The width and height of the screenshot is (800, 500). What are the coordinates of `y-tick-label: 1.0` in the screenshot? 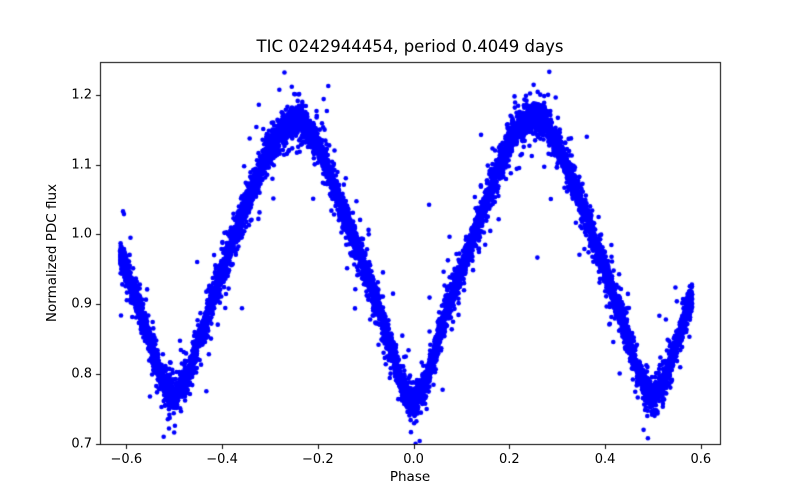 It's located at (81, 234).